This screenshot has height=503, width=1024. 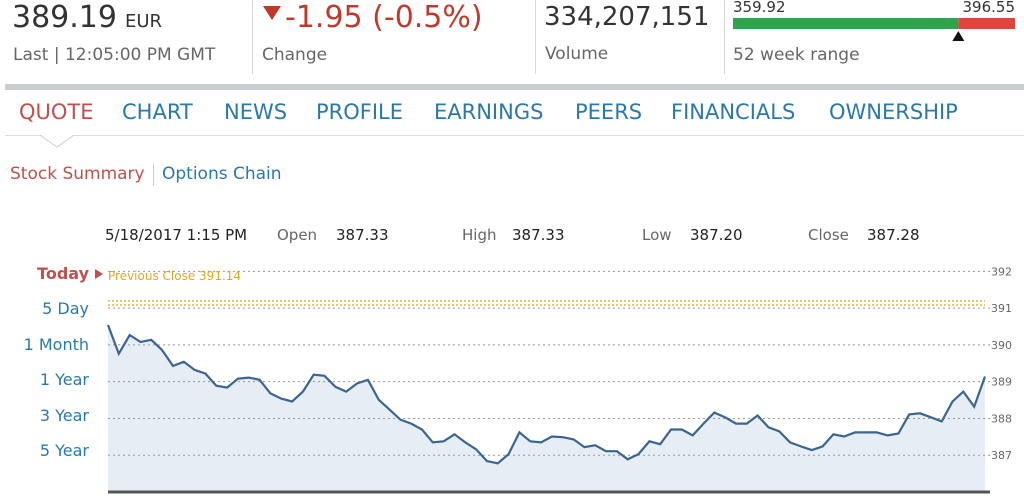 What do you see at coordinates (157, 112) in the screenshot?
I see `tab: CHART` at bounding box center [157, 112].